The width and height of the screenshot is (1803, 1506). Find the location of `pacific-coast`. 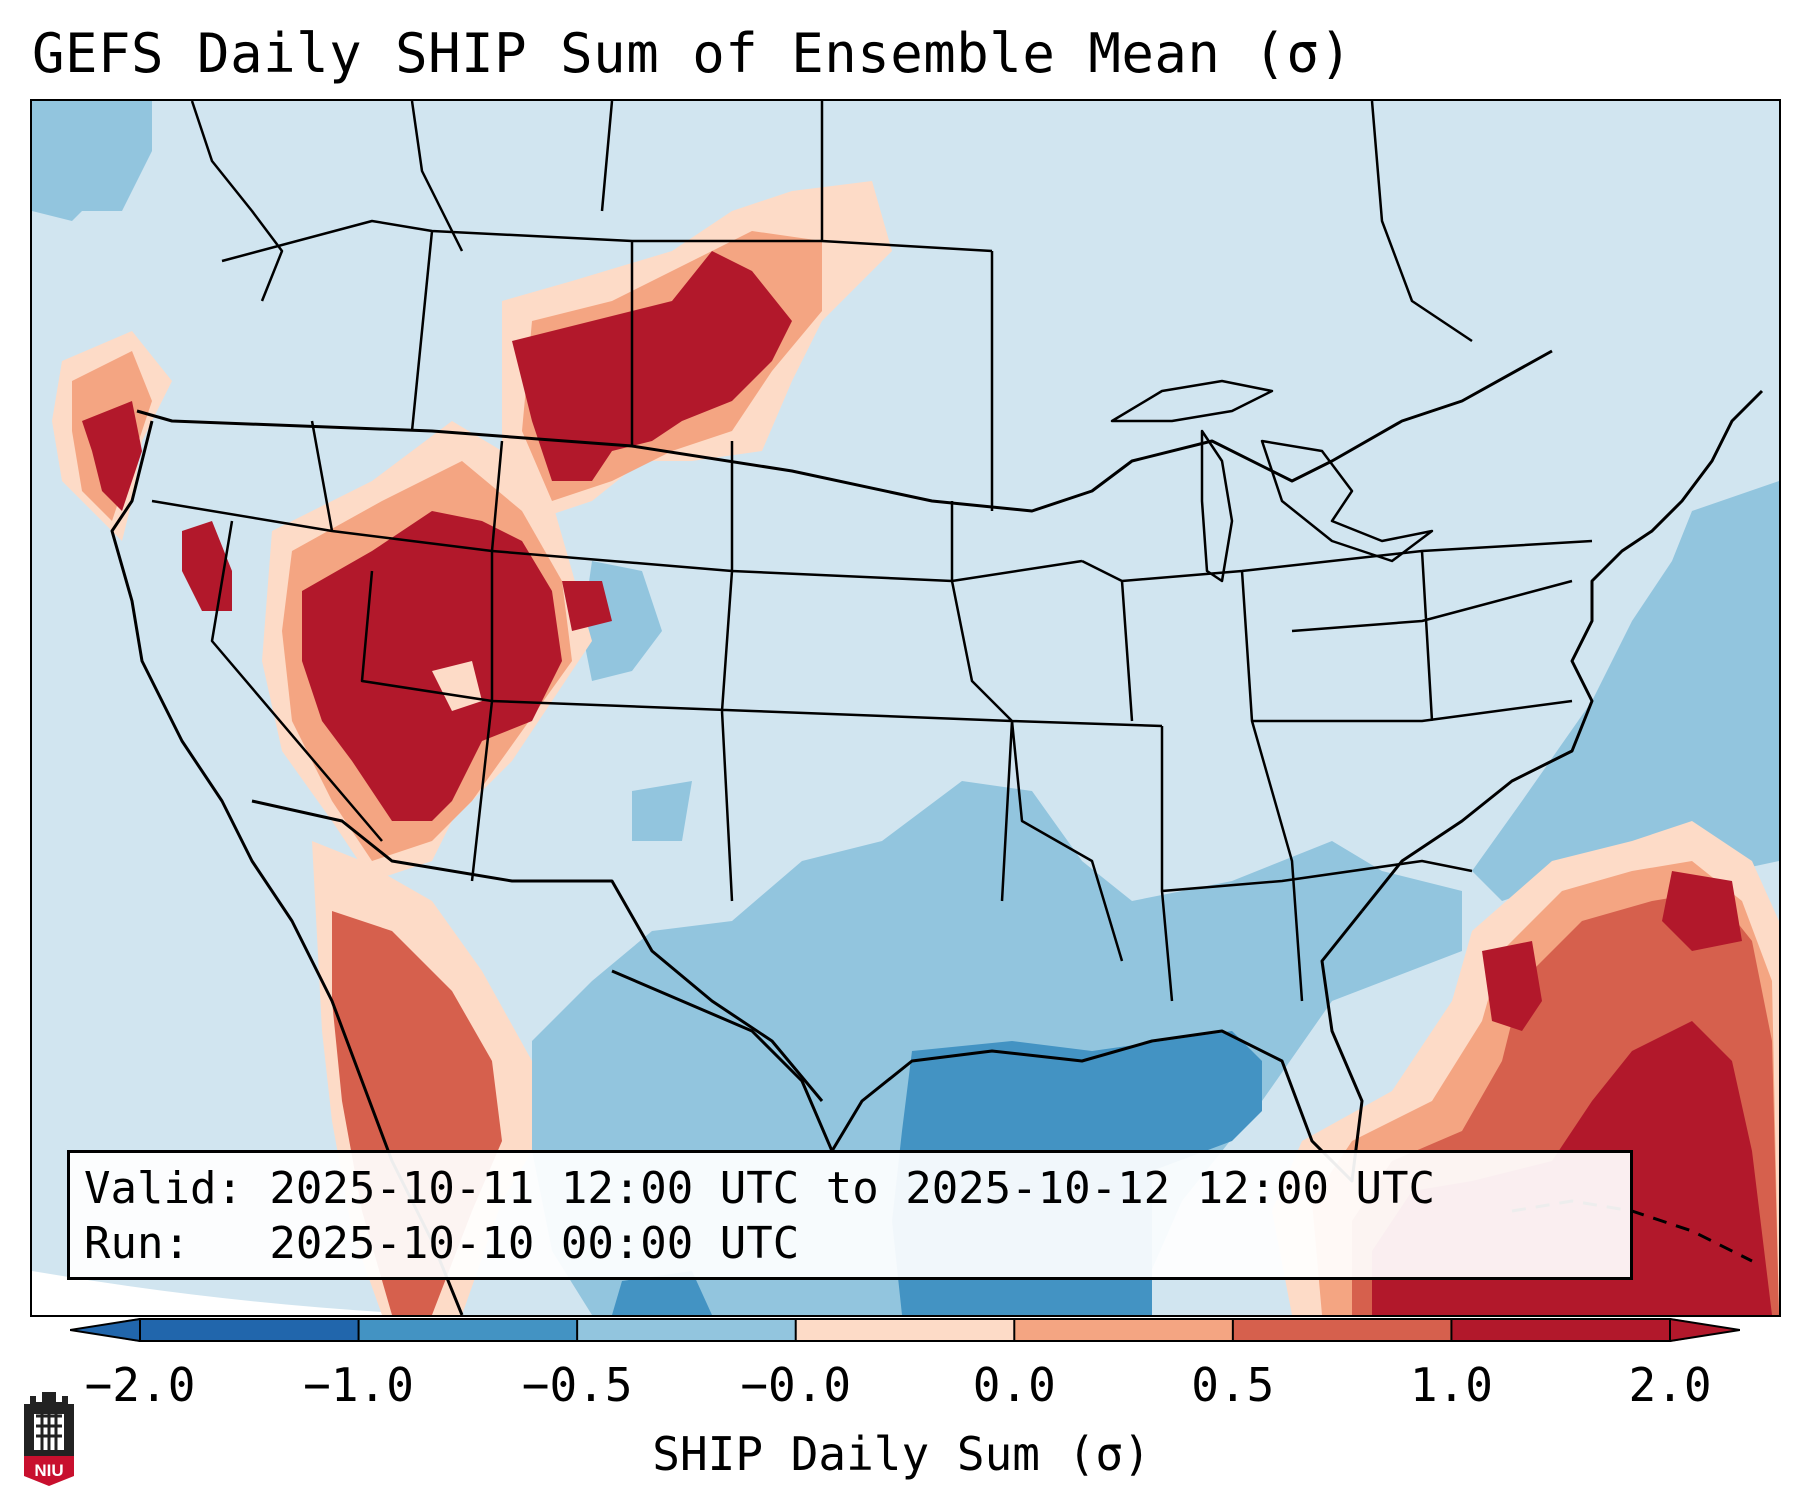

pacific-coast is located at coordinates (287, 867).